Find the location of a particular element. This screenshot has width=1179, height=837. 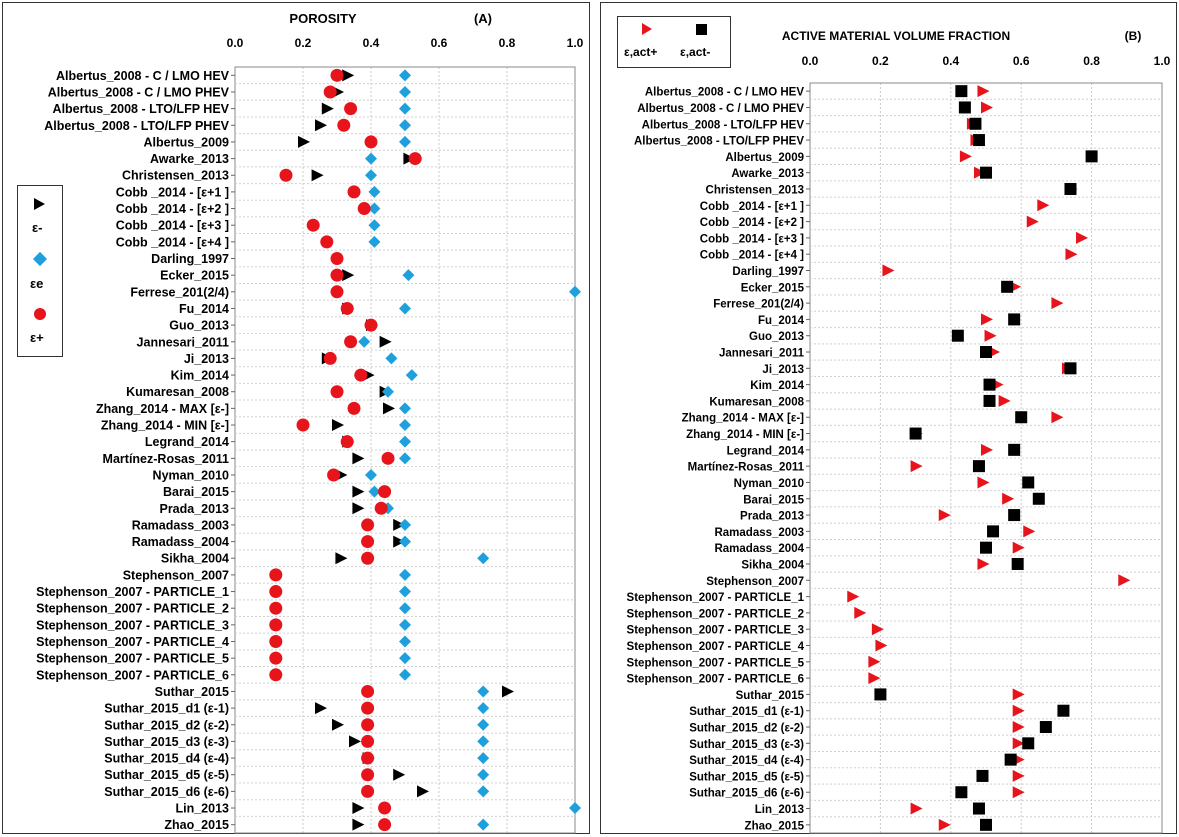

category-label: Stephenson_2007 - PARTICLE_3 is located at coordinates (132, 625).